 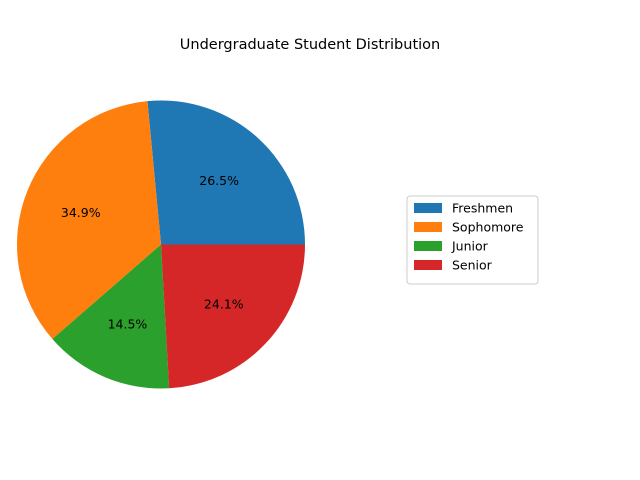 I want to click on percent-label-junior: 14.5%, so click(x=128, y=324).